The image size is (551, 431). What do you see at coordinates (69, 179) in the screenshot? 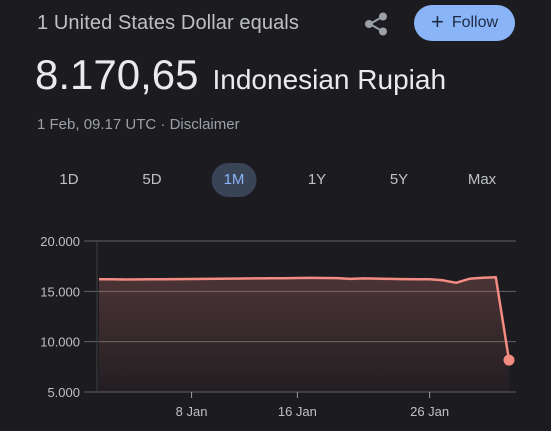
I see `tab-1d: 1D` at bounding box center [69, 179].